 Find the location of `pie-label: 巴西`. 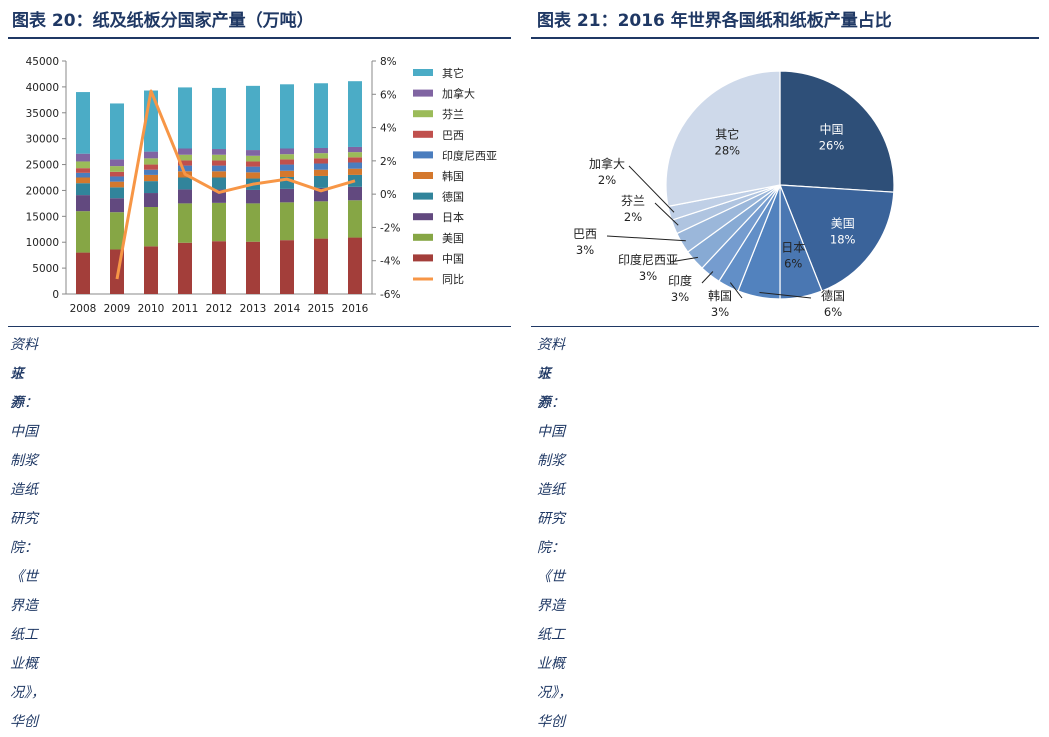

pie-label: 巴西 is located at coordinates (585, 234).